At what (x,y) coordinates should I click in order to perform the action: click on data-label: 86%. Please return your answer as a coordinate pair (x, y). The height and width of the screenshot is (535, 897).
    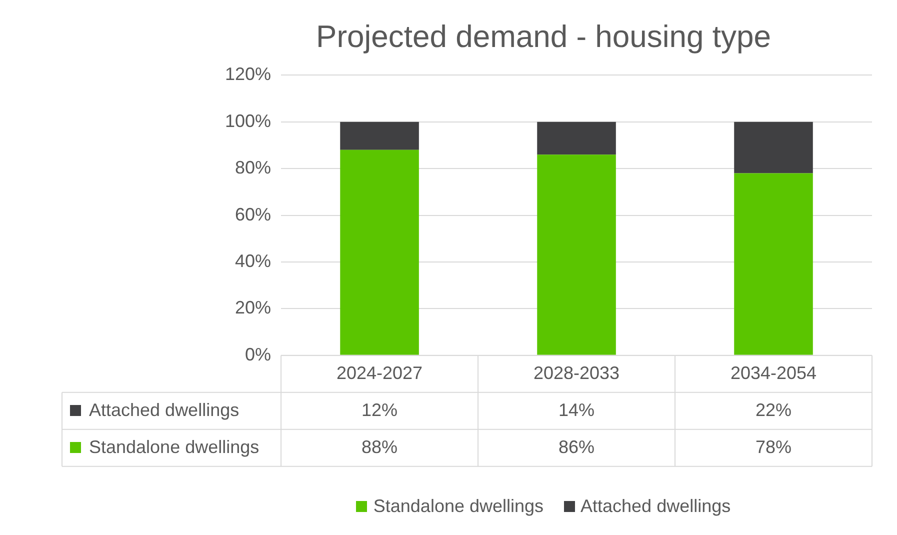
    Looking at the image, I should click on (576, 446).